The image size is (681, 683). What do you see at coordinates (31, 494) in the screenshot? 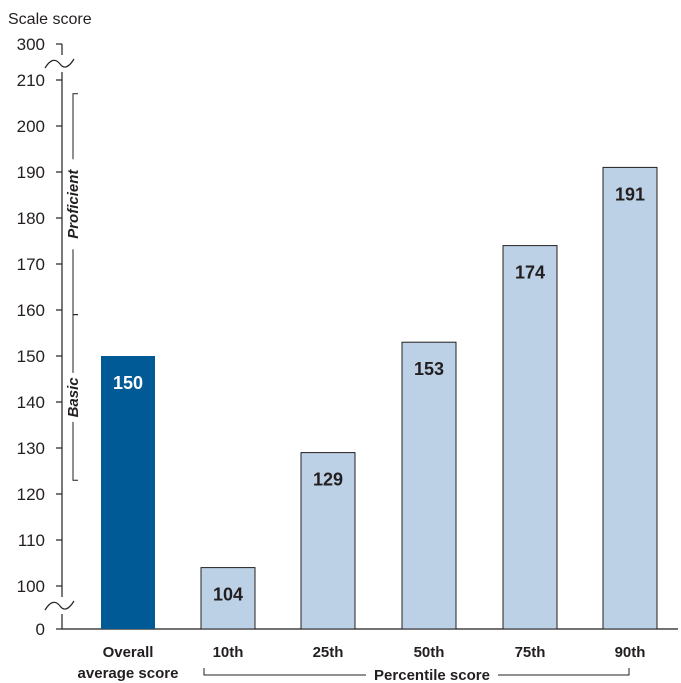
I see `y-tick-label: 120` at bounding box center [31, 494].